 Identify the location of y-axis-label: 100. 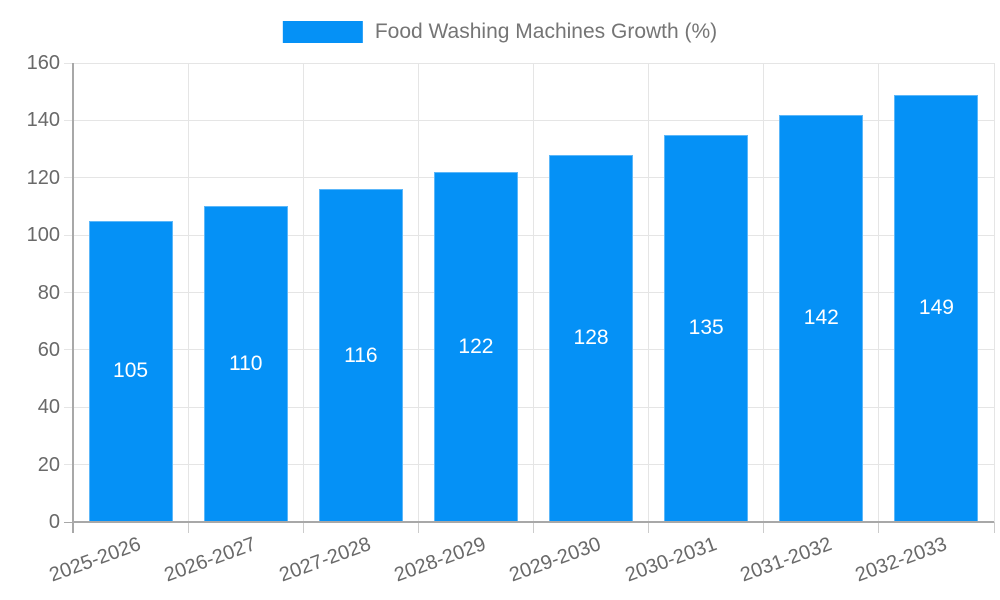
(43, 235).